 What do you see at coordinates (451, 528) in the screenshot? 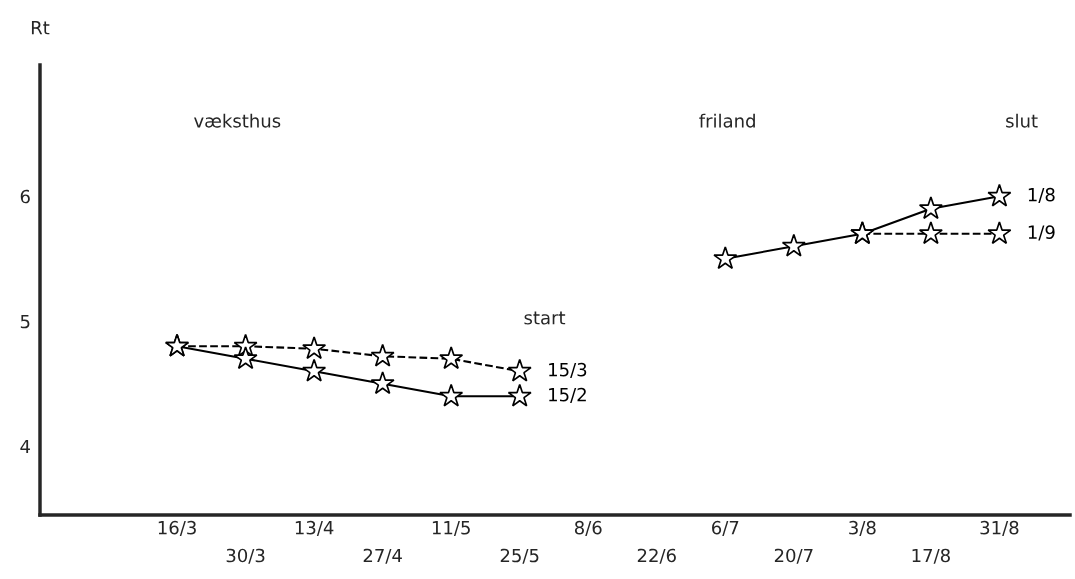
I see `x-tick-label: 11/5` at bounding box center [451, 528].